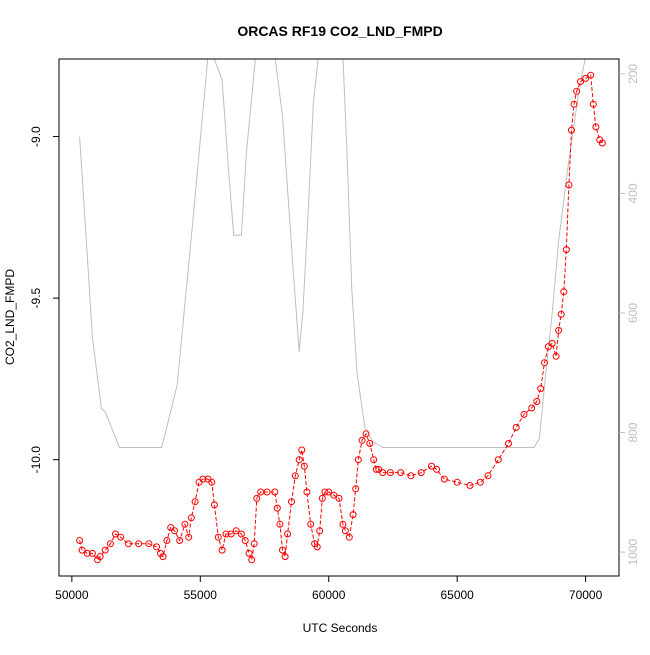  Describe the element at coordinates (329, 589) in the screenshot. I see `x-axis: 50000 55000 60000 65000 70000` at that location.